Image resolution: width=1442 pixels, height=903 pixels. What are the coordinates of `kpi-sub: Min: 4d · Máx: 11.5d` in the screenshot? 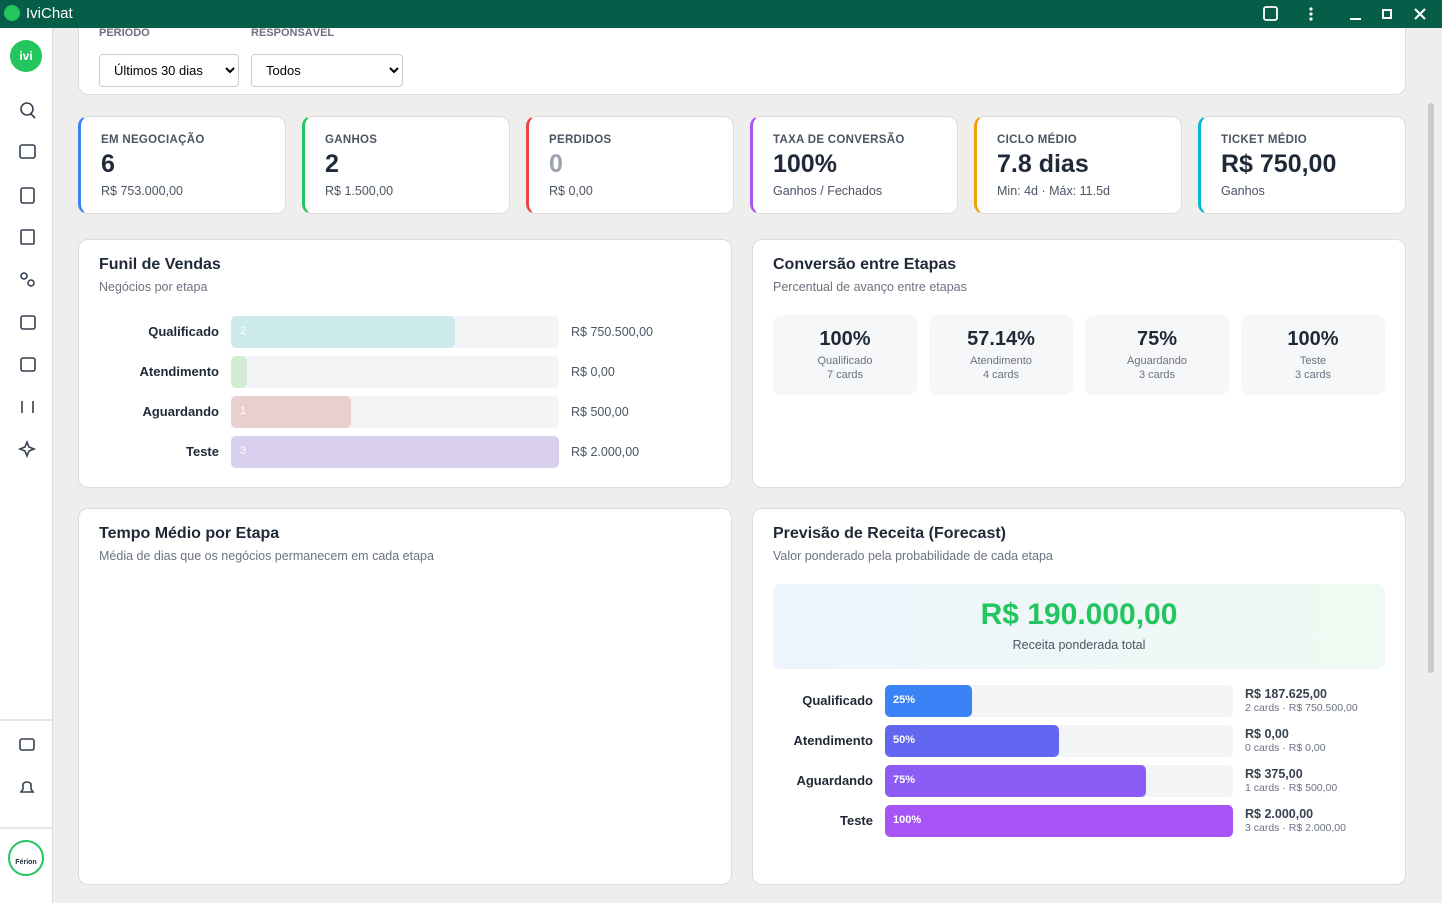 It's located at (1054, 191).